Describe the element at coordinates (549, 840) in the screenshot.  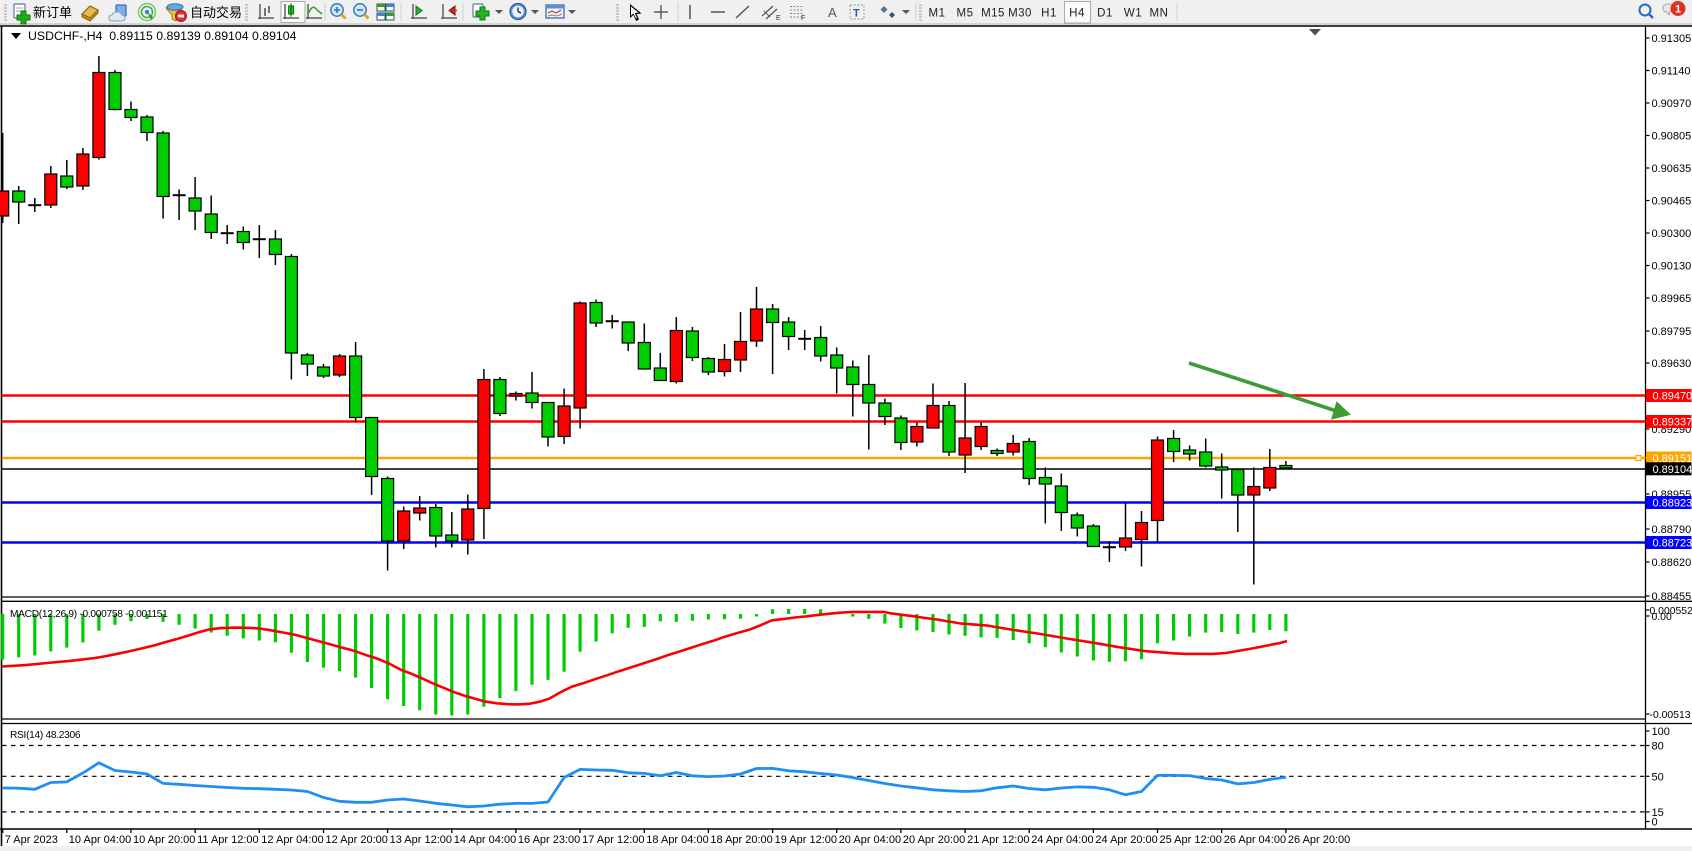
I see `svg-text: 16 Apr 23:00` at that location.